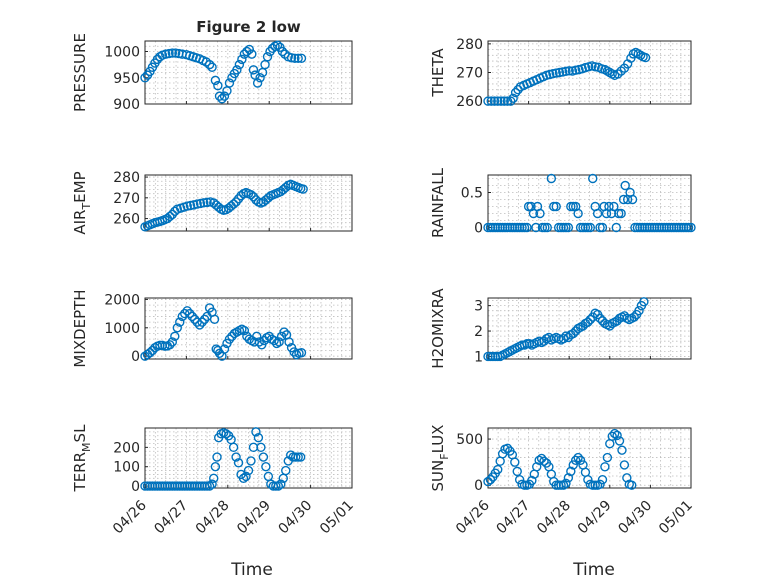 The image size is (778, 583). I want to click on x-tick-label: 05/01, so click(337, 518).